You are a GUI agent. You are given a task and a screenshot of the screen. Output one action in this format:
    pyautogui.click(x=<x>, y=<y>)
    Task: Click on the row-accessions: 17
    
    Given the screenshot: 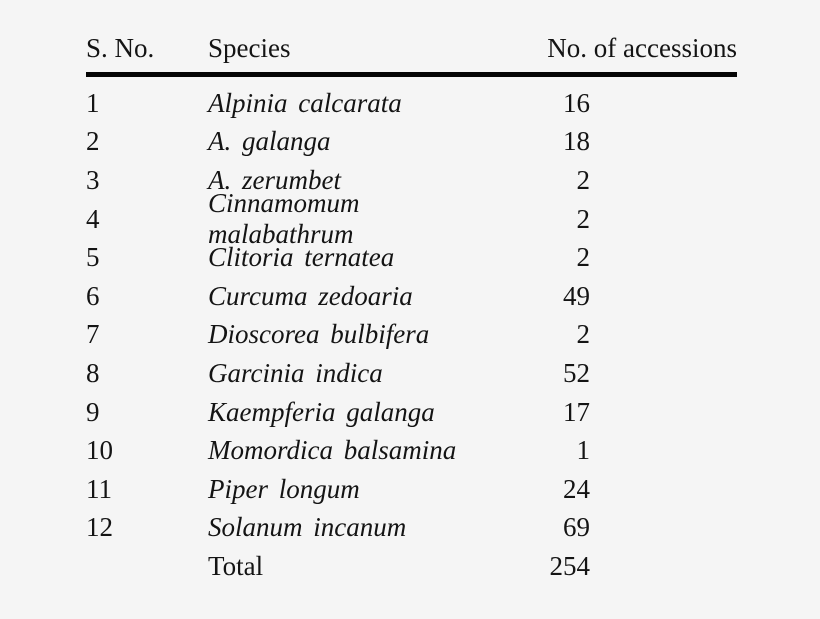 What is the action you would take?
    pyautogui.click(x=576, y=411)
    